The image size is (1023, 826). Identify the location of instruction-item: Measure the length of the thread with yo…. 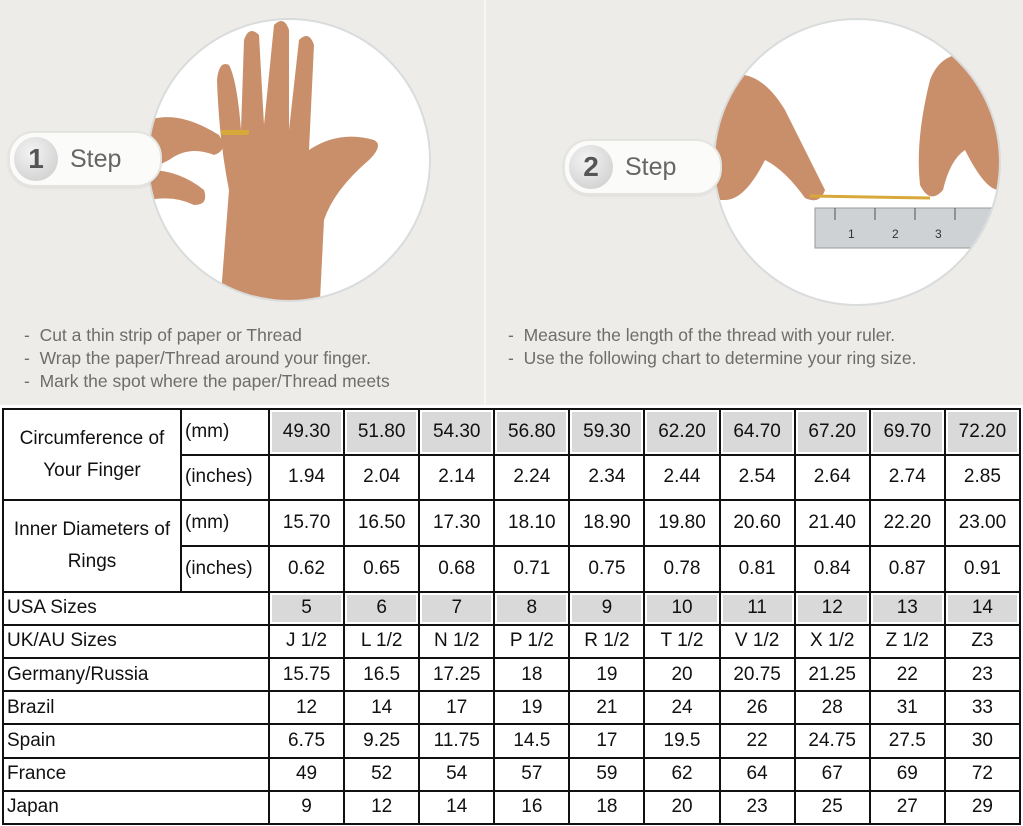
(712, 335).